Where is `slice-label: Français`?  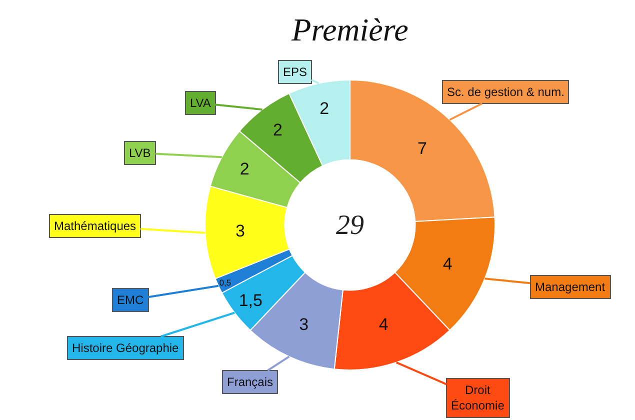 slice-label: Français is located at coordinates (250, 382).